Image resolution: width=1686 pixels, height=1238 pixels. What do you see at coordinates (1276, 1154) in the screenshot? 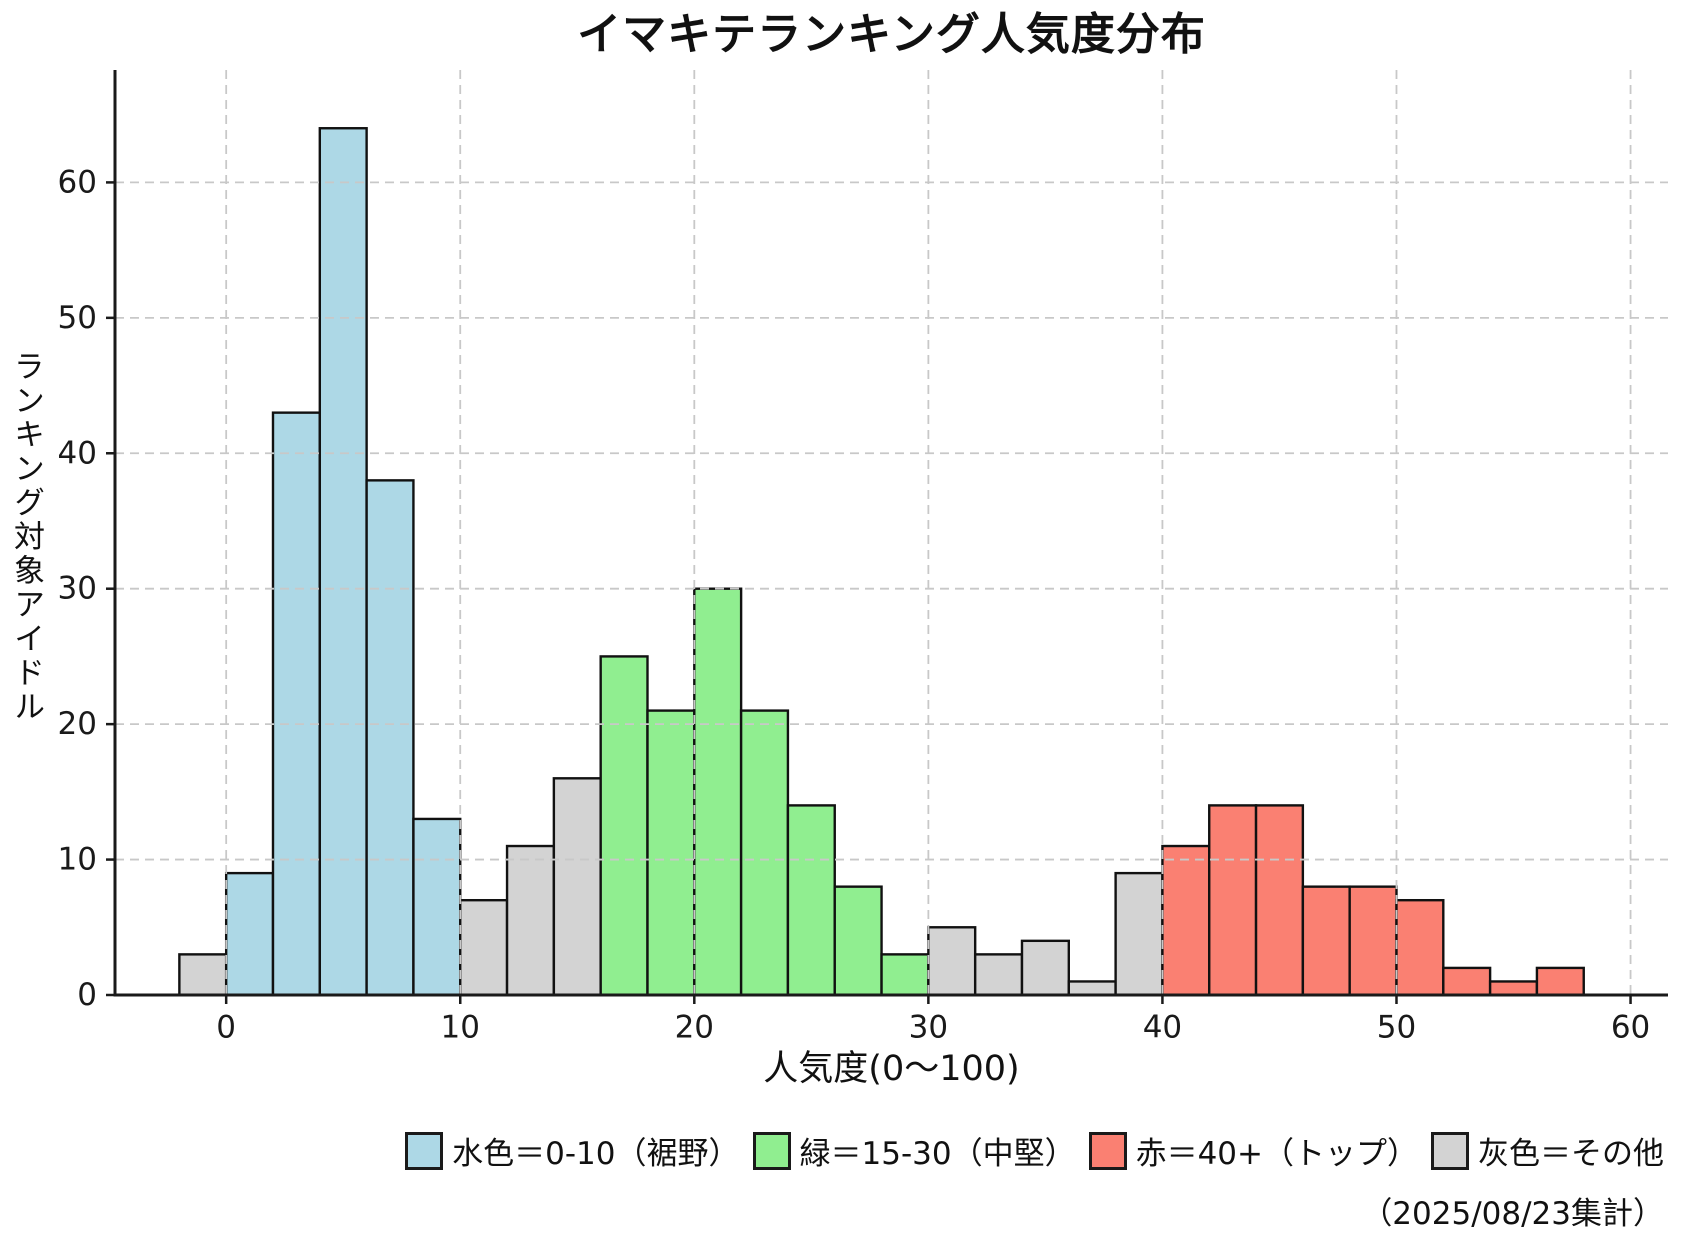
I see `legend-item-label: 赤＝40+（トップ）` at bounding box center [1276, 1154].